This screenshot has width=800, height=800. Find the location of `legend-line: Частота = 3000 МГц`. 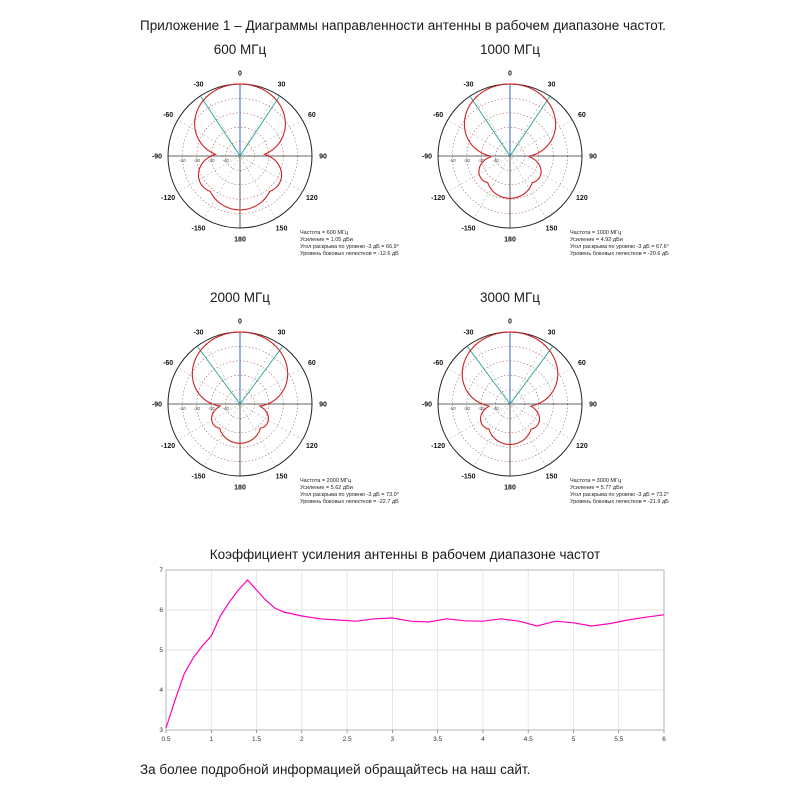

legend-line: Частота = 3000 МГц is located at coordinates (596, 481).